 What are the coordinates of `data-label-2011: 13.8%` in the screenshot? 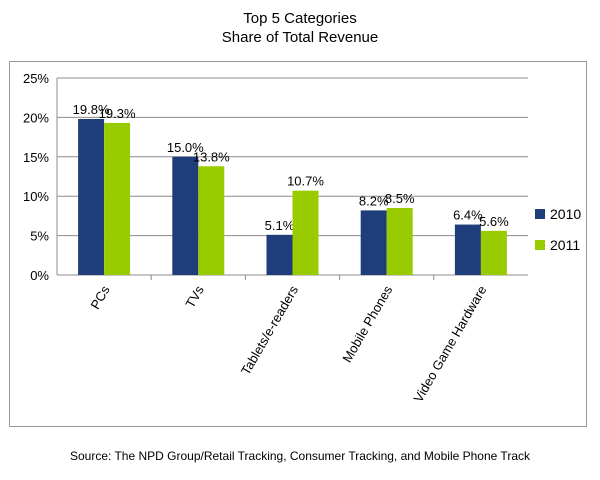 It's located at (211, 156).